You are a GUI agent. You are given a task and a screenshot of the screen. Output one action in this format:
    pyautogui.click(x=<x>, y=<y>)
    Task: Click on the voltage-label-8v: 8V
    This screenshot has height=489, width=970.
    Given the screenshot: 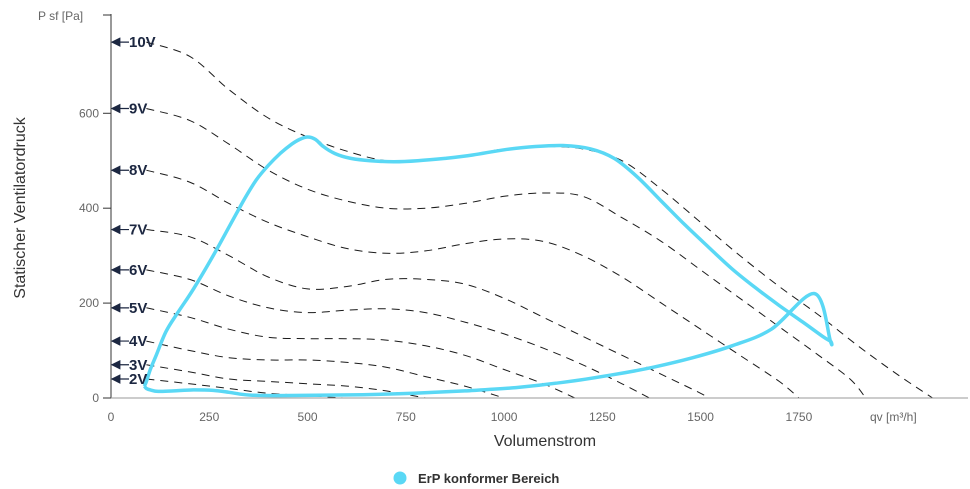 What is the action you would take?
    pyautogui.click(x=138, y=170)
    